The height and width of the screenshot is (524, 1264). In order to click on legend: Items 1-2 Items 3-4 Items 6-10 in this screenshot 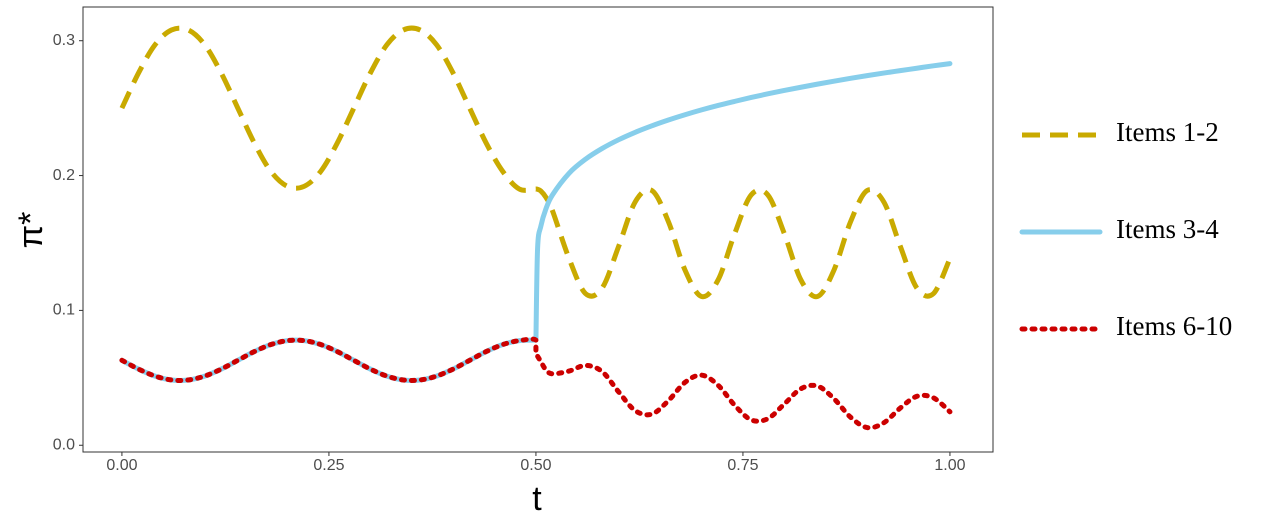, I will do `click(1125, 229)`.